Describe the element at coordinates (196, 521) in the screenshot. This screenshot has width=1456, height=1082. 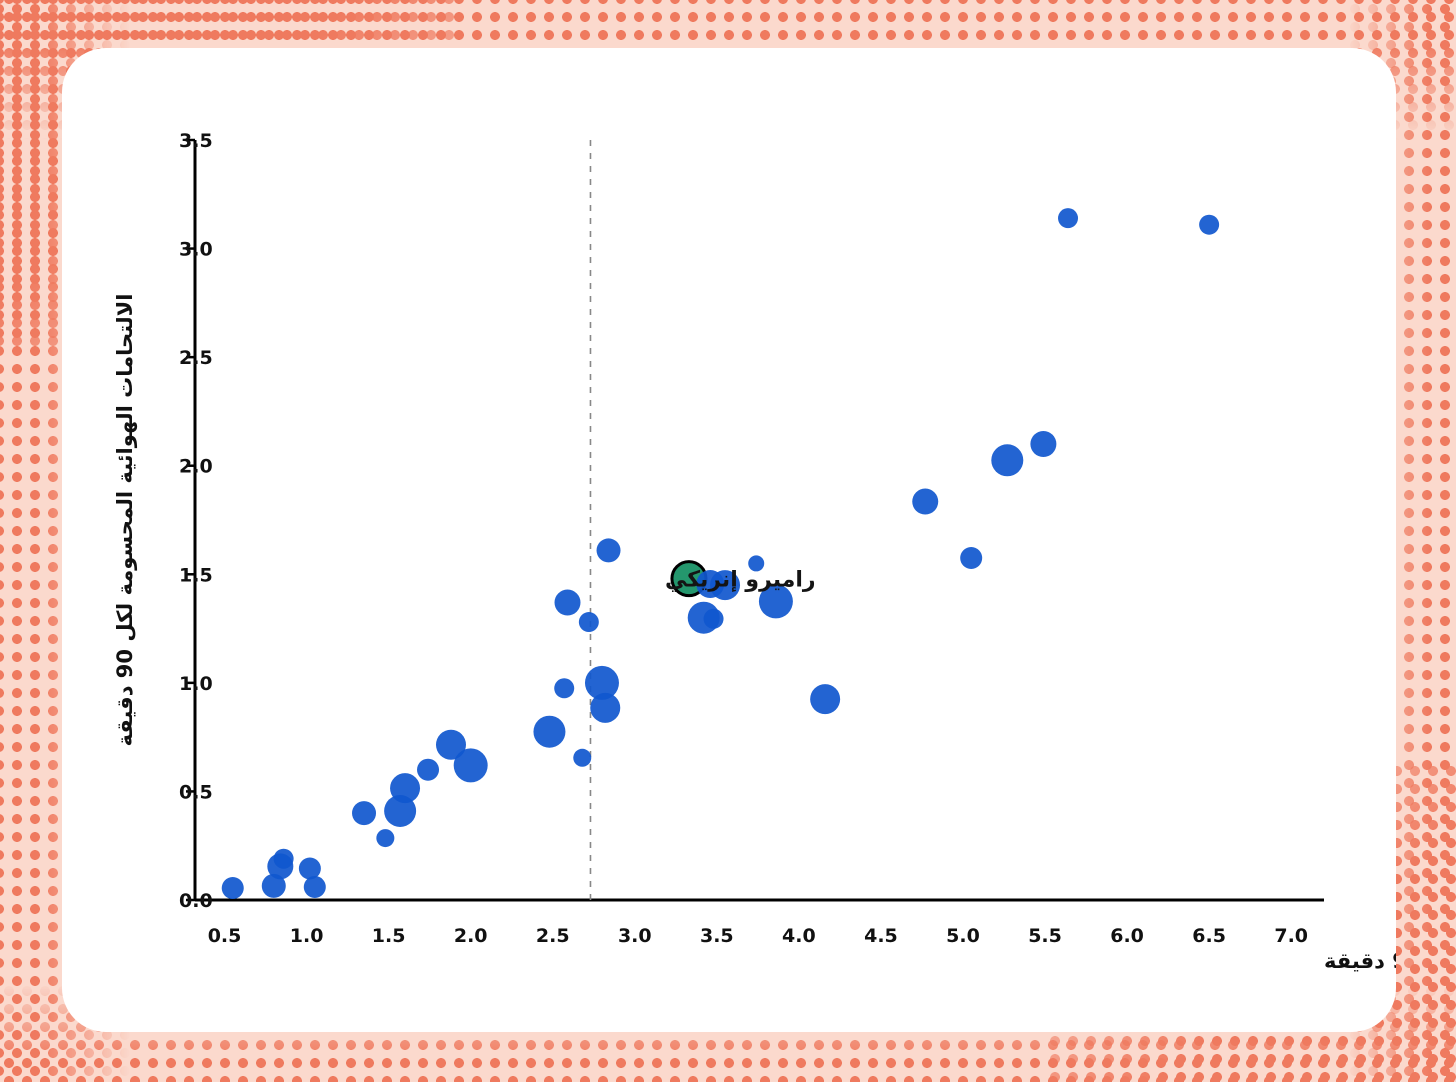
I see `y-axis-ticks: 0.0 0.5 1.0 1.5 2.0 2.5 3.0 3.5` at that location.